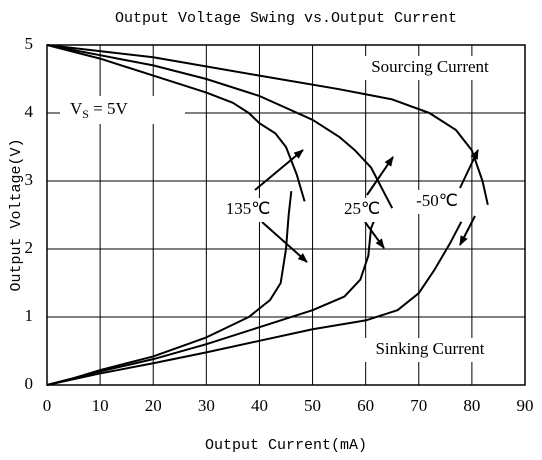 The width and height of the screenshot is (542, 460). Describe the element at coordinates (100, 405) in the screenshot. I see `x-tick-label: 10` at that location.